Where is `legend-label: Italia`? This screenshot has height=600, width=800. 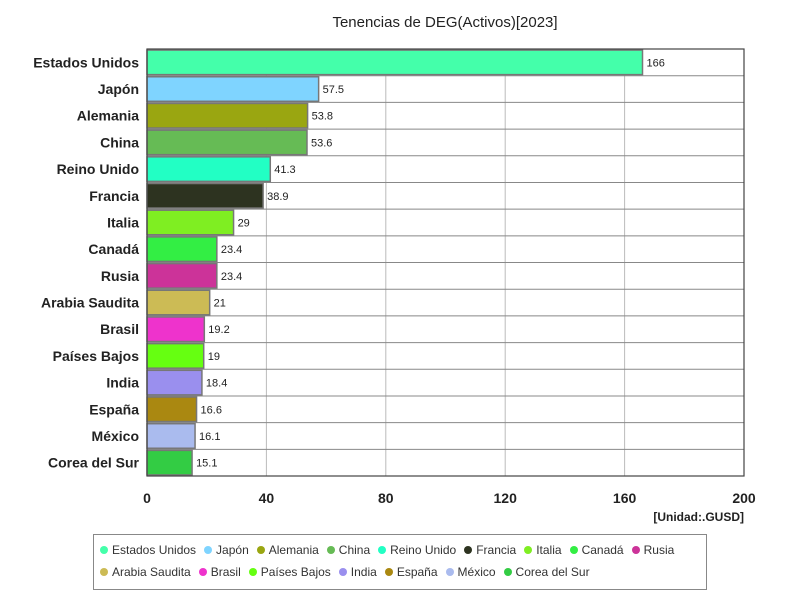 legend-label: Italia is located at coordinates (549, 550).